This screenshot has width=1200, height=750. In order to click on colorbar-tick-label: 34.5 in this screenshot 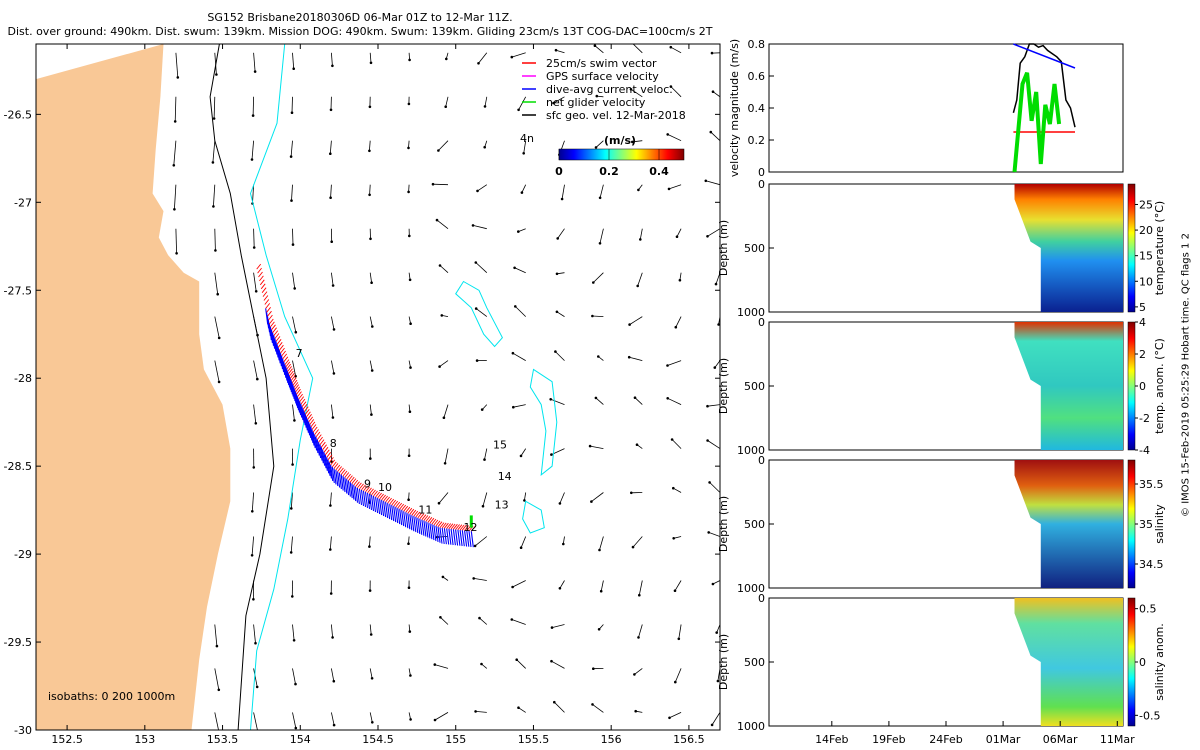, I will do `click(1151, 564)`.